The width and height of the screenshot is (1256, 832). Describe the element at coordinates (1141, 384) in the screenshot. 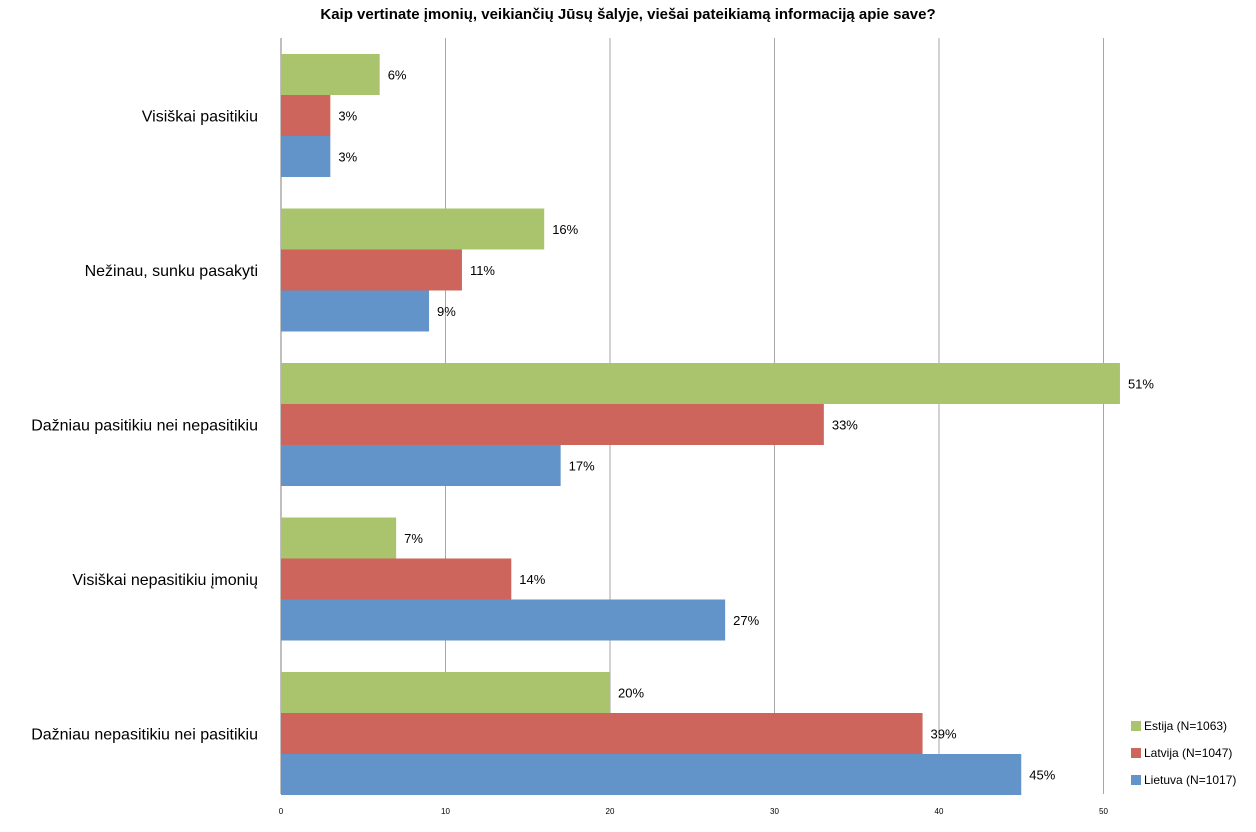

I see `data-label: 51%` at that location.